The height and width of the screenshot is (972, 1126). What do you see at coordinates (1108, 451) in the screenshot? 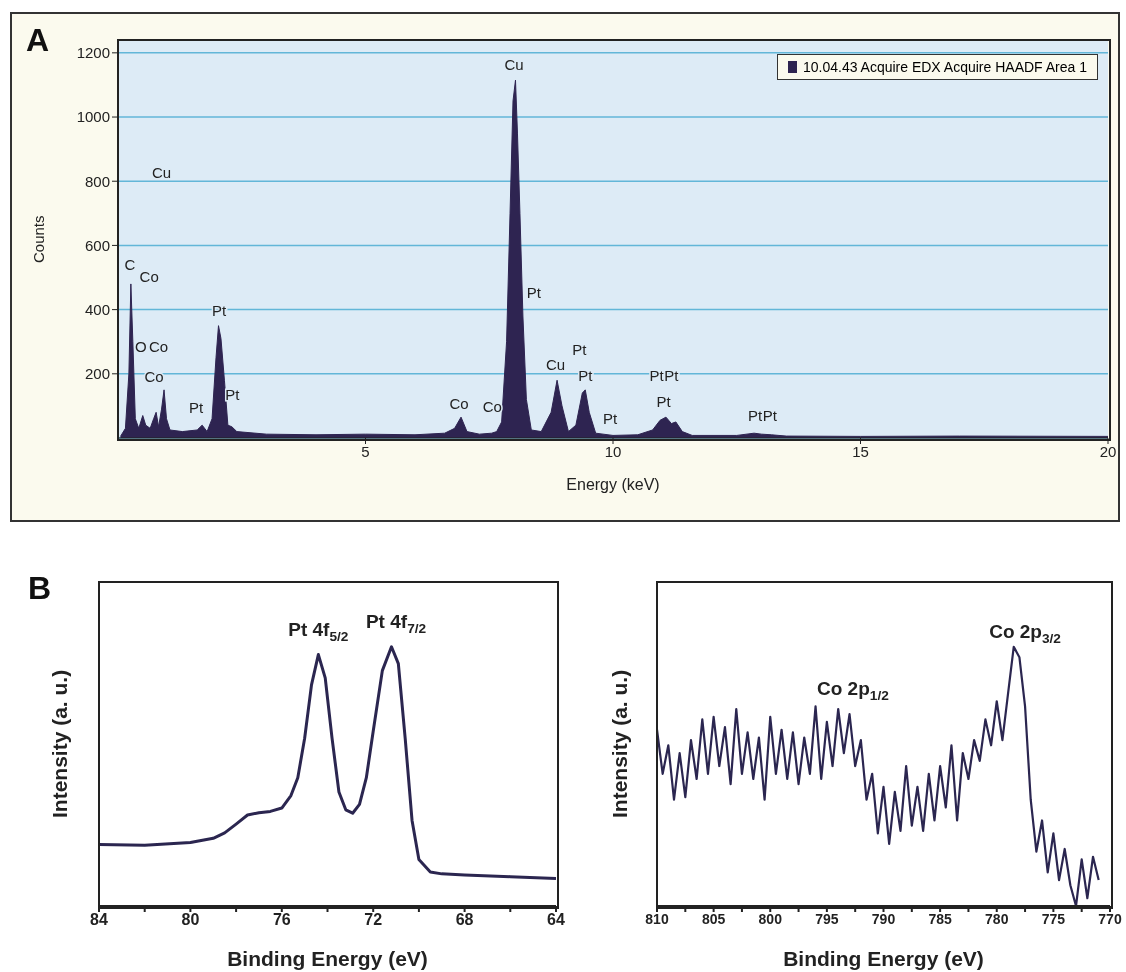
I see `x-tick-label: 20` at bounding box center [1108, 451].